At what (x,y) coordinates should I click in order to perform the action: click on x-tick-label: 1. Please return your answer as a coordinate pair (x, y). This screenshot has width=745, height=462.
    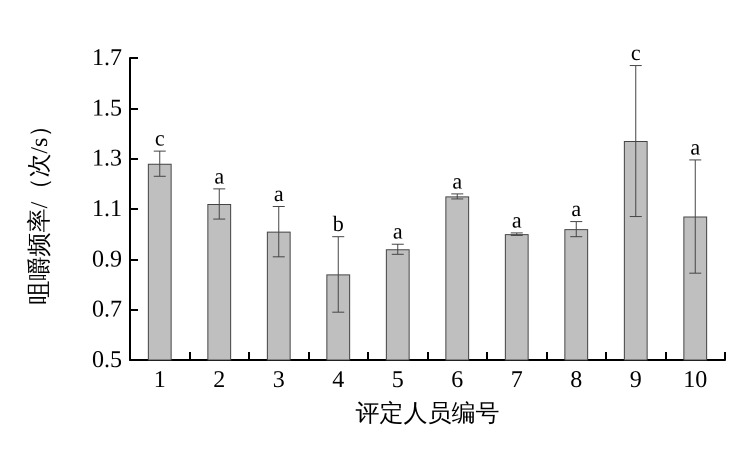
    Looking at the image, I should click on (160, 380).